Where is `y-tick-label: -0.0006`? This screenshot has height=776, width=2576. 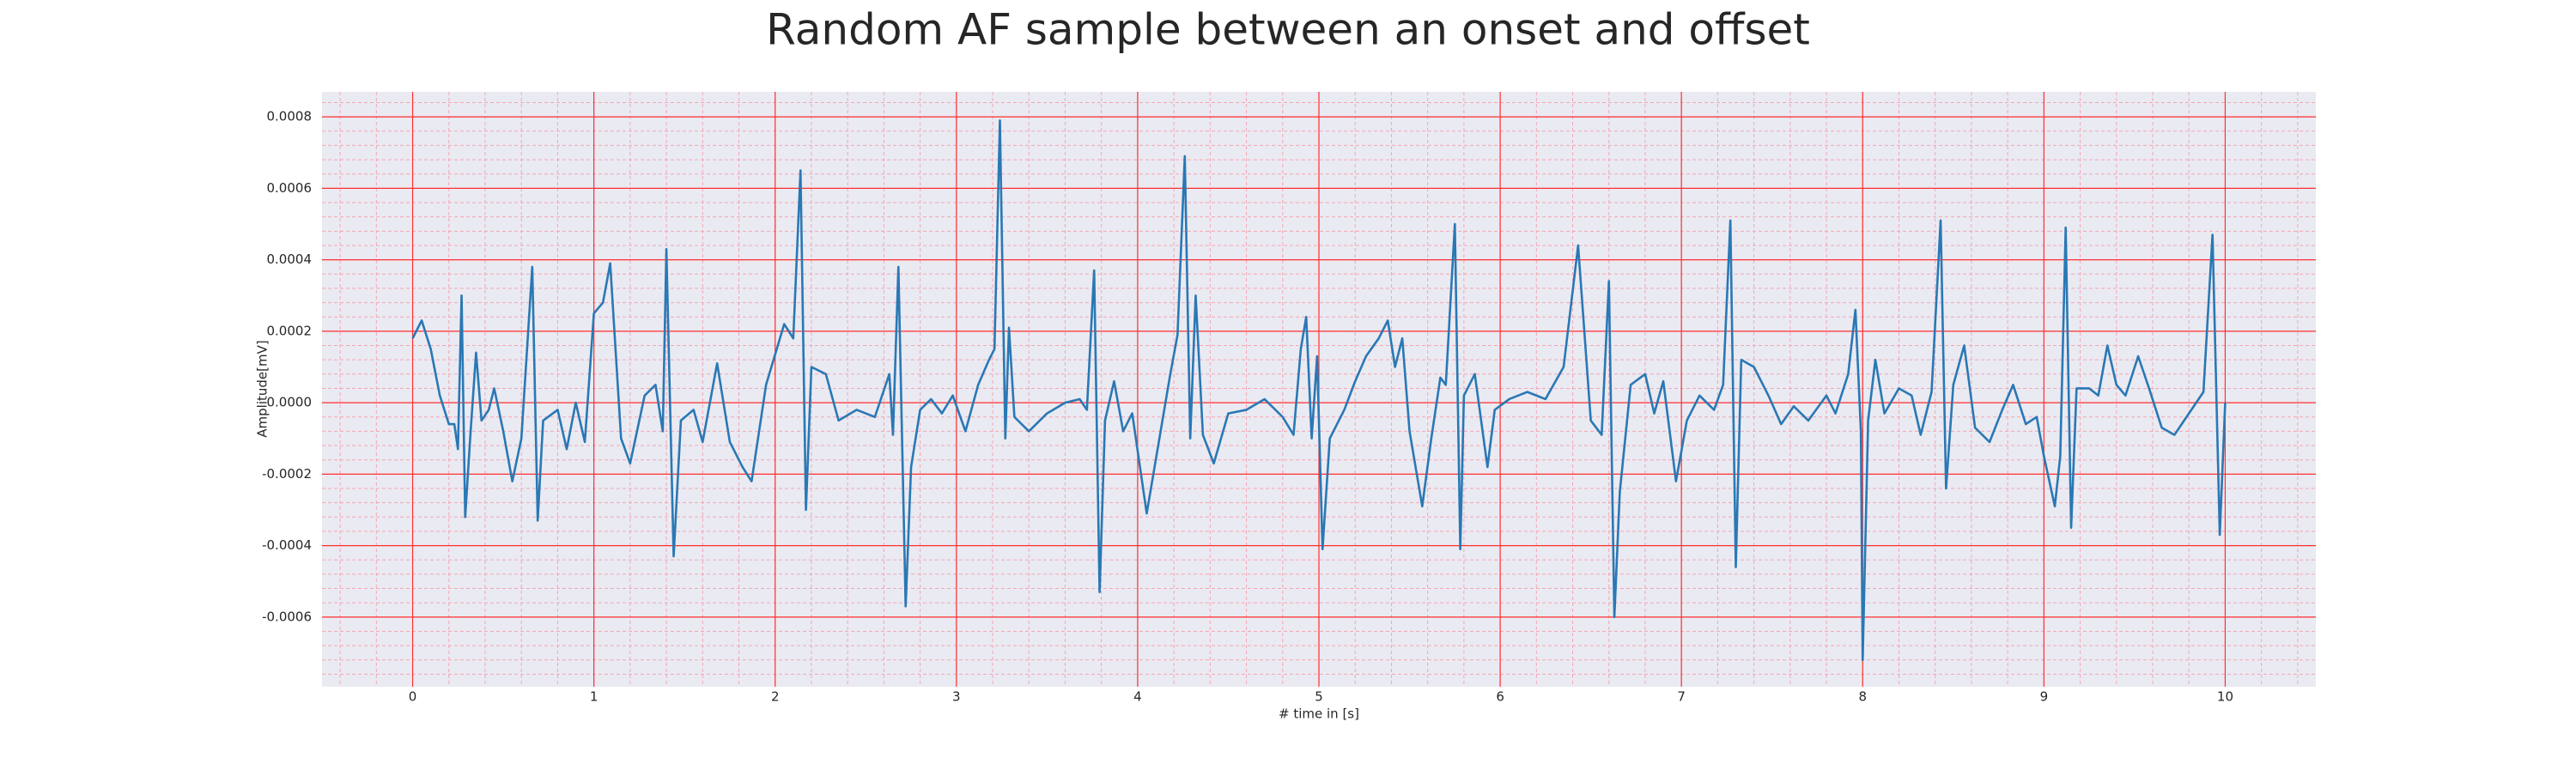 y-tick-label: -0.0006 is located at coordinates (287, 616).